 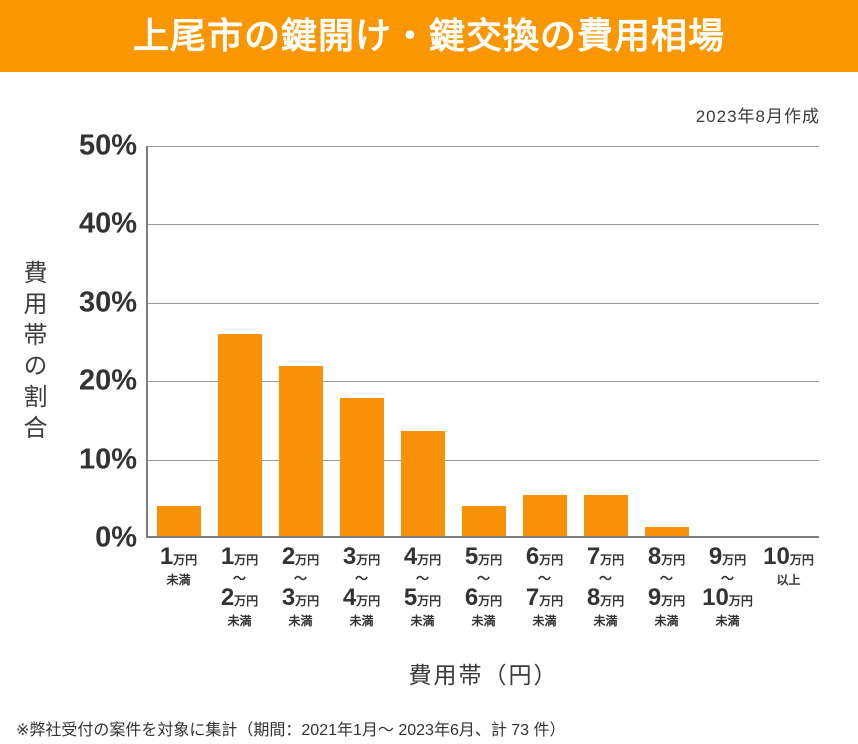 I want to click on x-tick-label: 7万円〜 8万円 未満, so click(x=605, y=586).